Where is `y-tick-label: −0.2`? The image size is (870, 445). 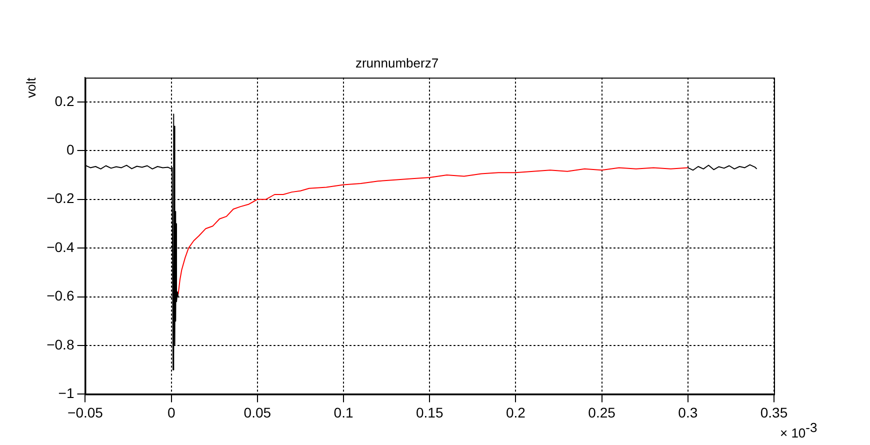
y-tick-label: −0.2 is located at coordinates (60, 198).